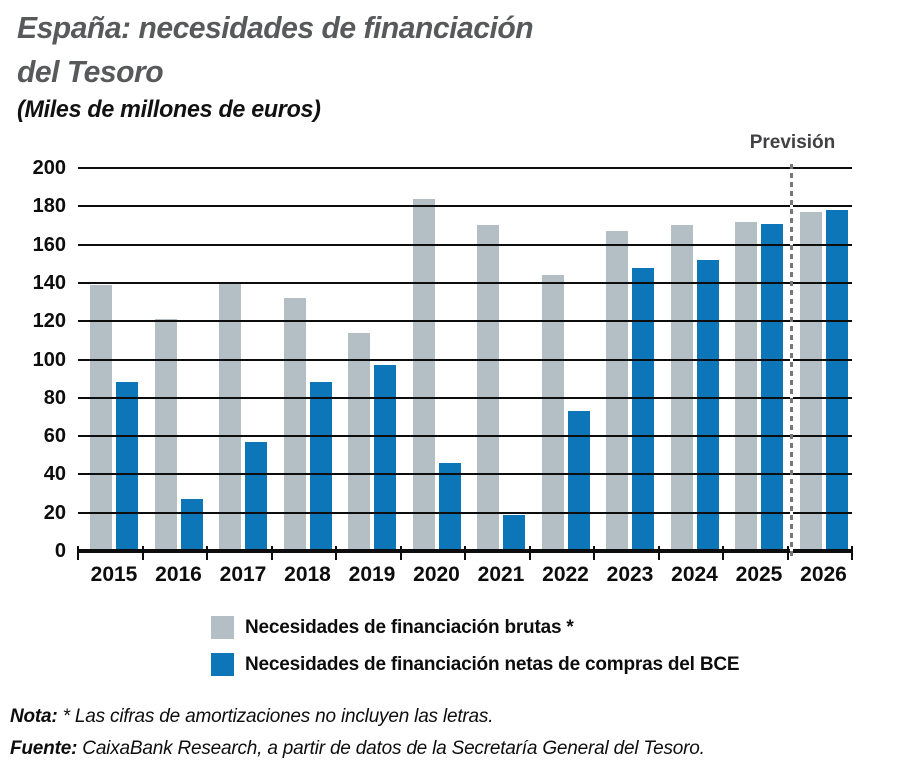 The width and height of the screenshot is (900, 780). I want to click on bar-netas-2025, so click(772, 387).